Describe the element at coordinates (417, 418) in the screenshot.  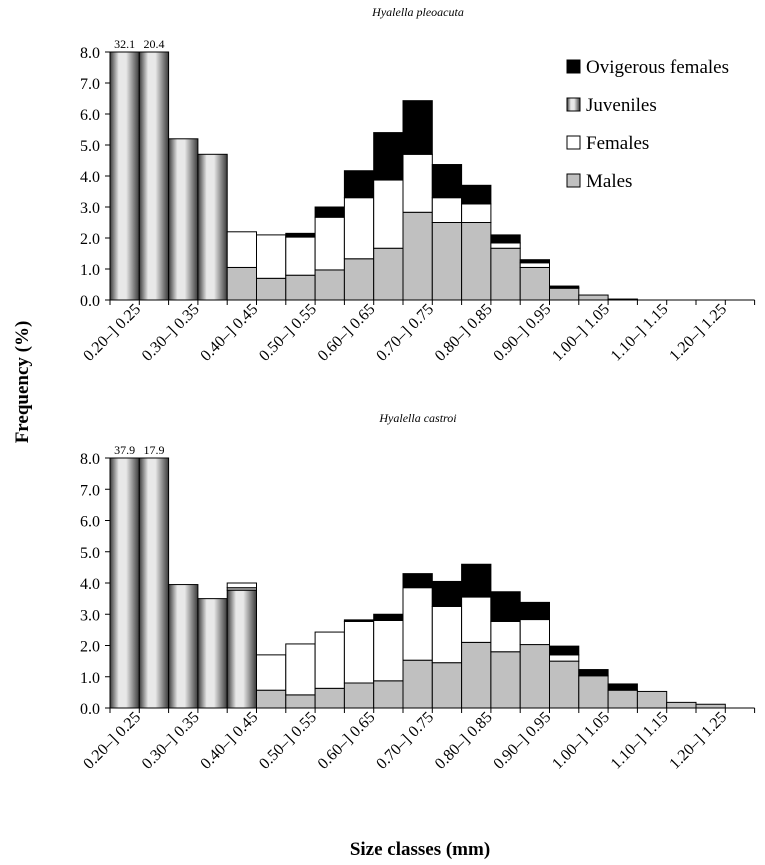
I see `chart-title: Hyalella castroi` at that location.